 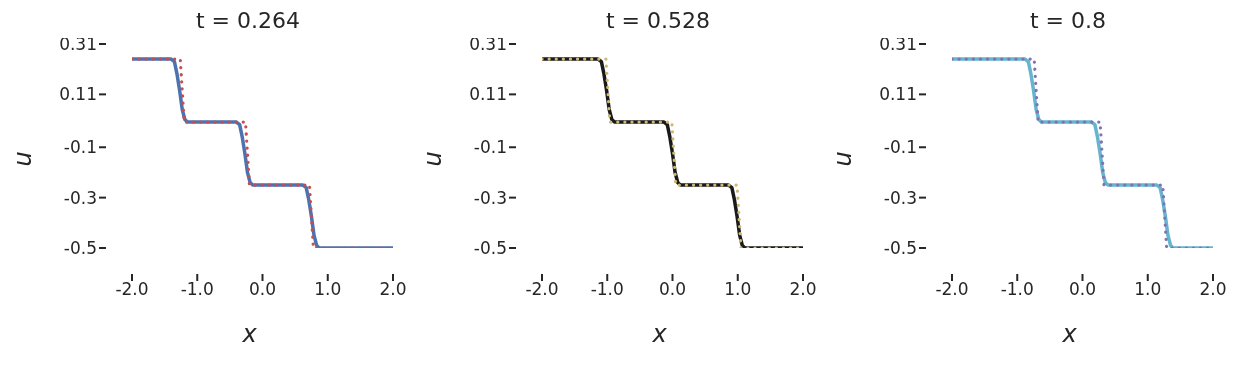 What do you see at coordinates (658, 20) in the screenshot?
I see `chart-title: t = 0.528` at bounding box center [658, 20].